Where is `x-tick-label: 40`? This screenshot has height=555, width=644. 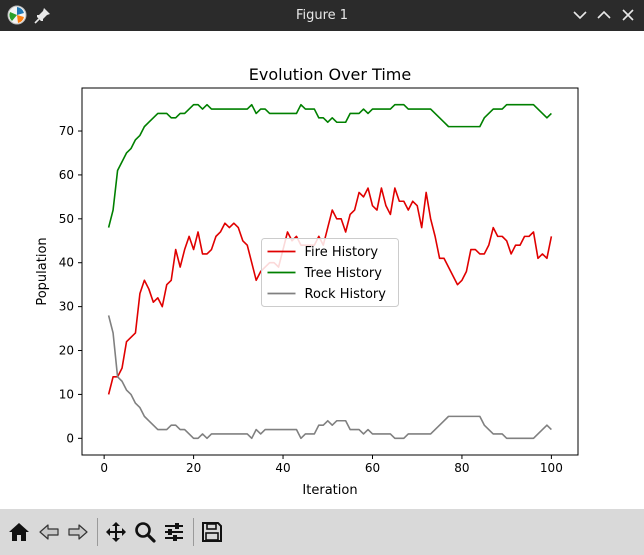
x-tick-label: 40 is located at coordinates (282, 468).